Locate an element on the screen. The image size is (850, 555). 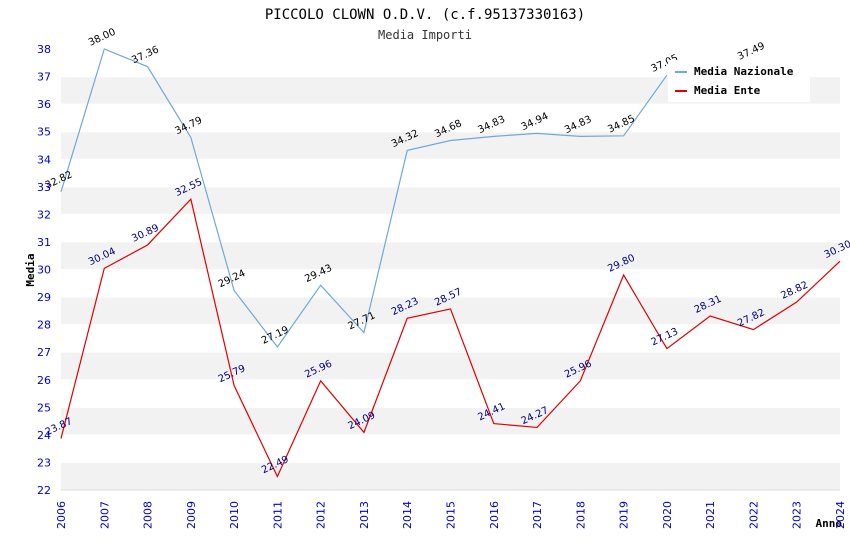
y-tick-label: 32 is located at coordinates (44, 214).